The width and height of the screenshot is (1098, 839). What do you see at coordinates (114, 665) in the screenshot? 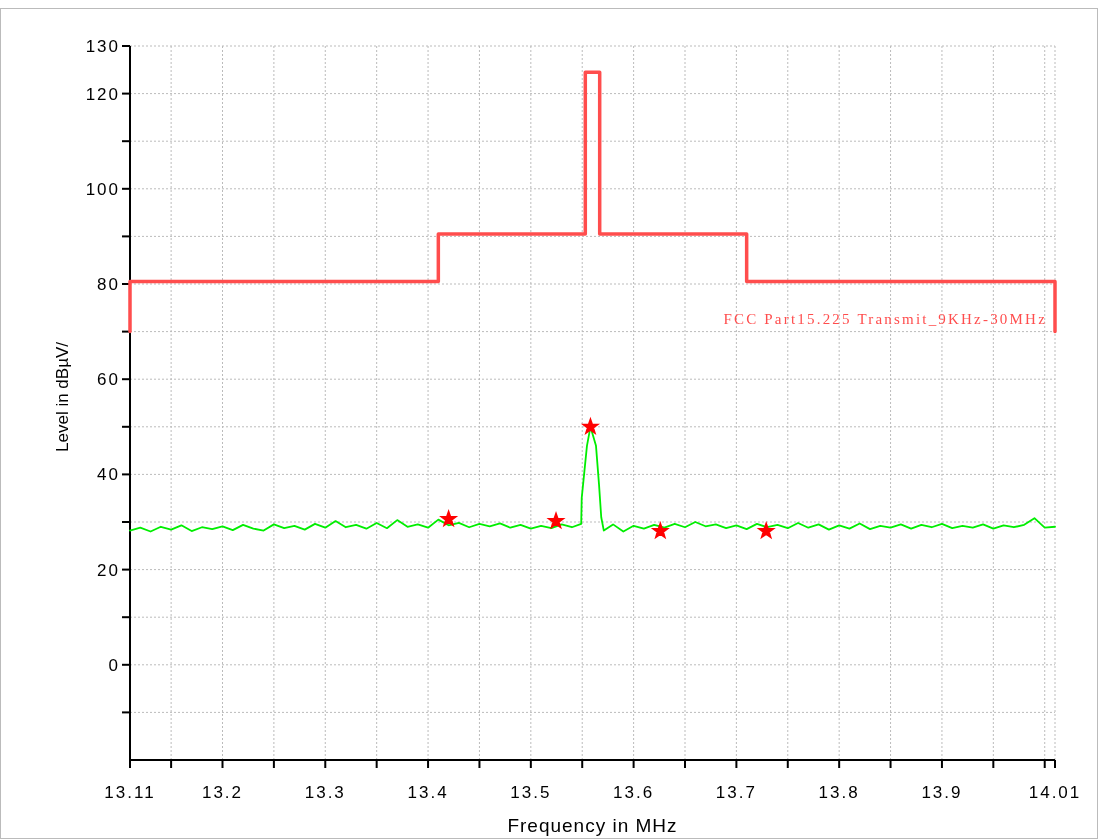
I see `y-tick-label: 0` at bounding box center [114, 665].